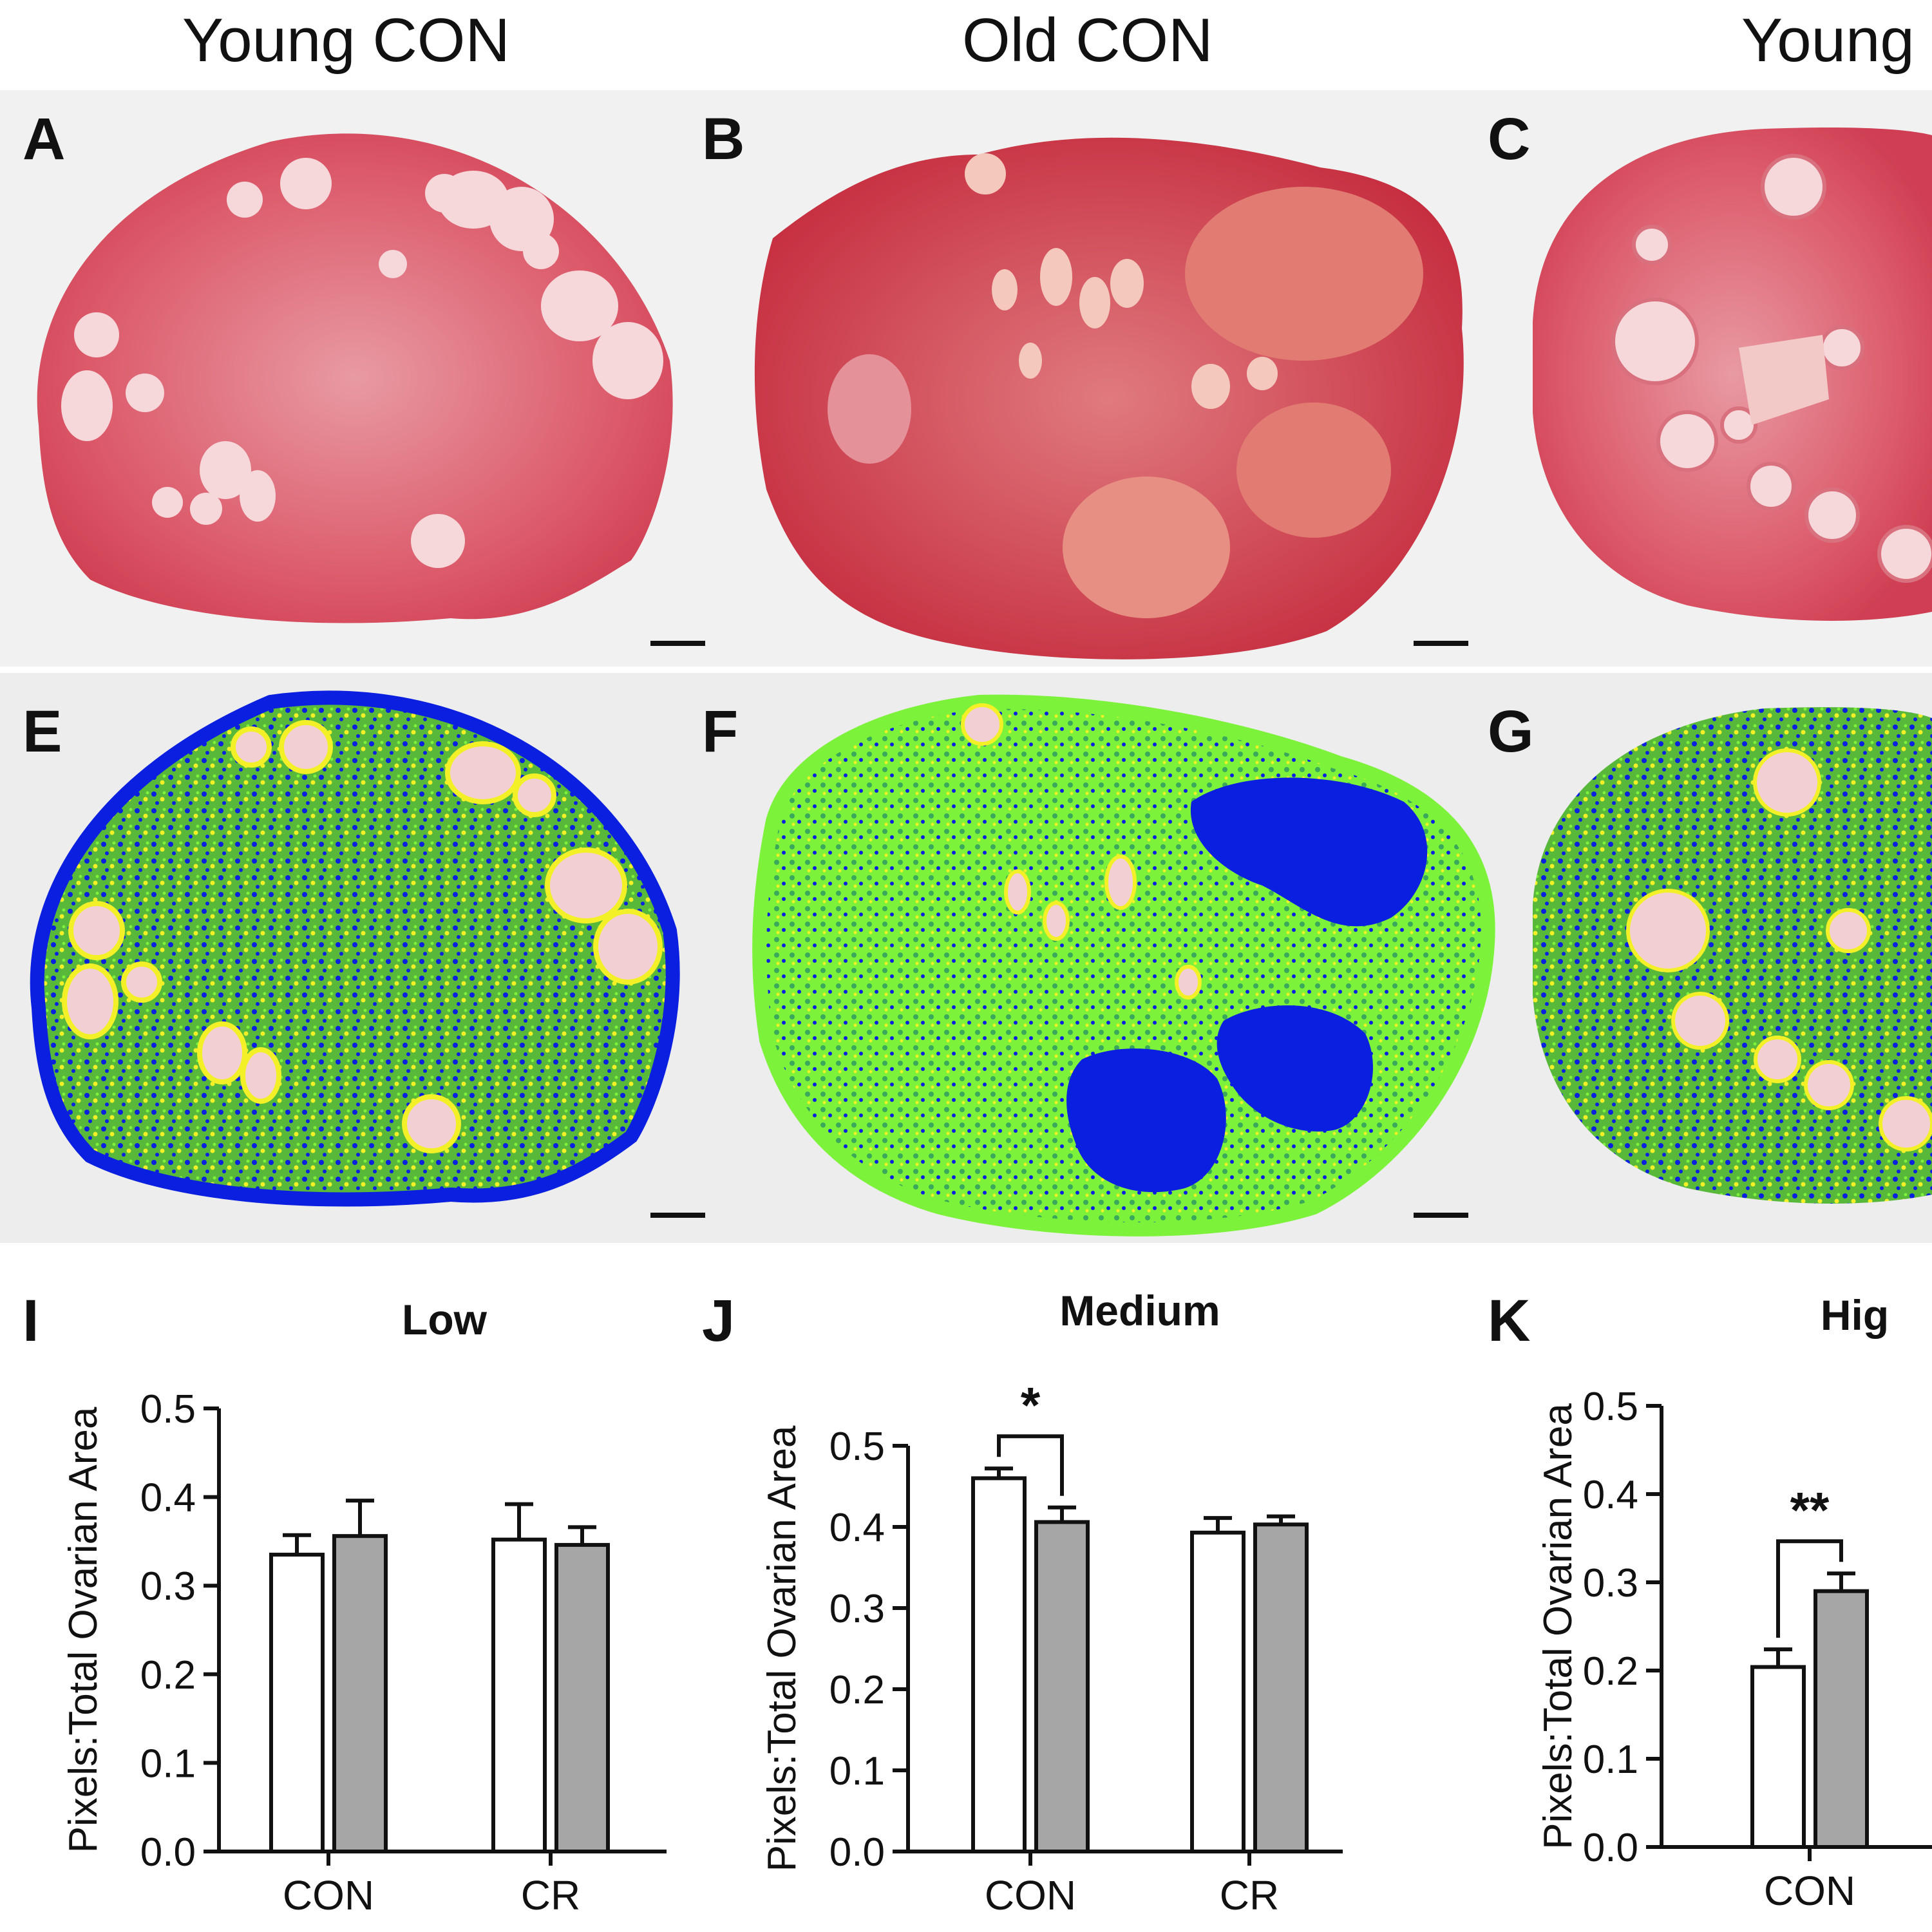  What do you see at coordinates (1610, 1583) in the screenshot?
I see `chart-k-ytick-label: 0.3` at bounding box center [1610, 1583].